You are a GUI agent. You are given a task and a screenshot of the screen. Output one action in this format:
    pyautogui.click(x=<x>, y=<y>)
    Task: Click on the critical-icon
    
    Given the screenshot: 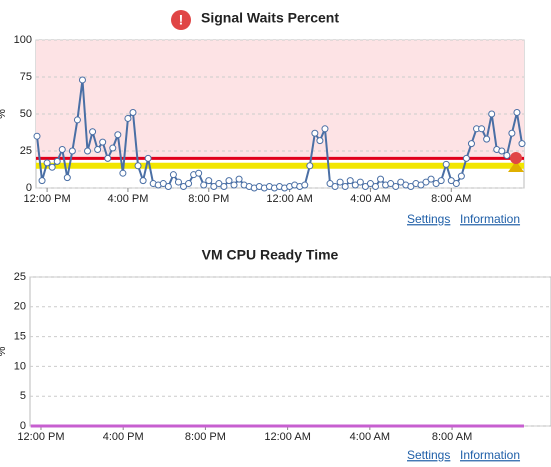 What is the action you would take?
    pyautogui.click(x=516, y=158)
    